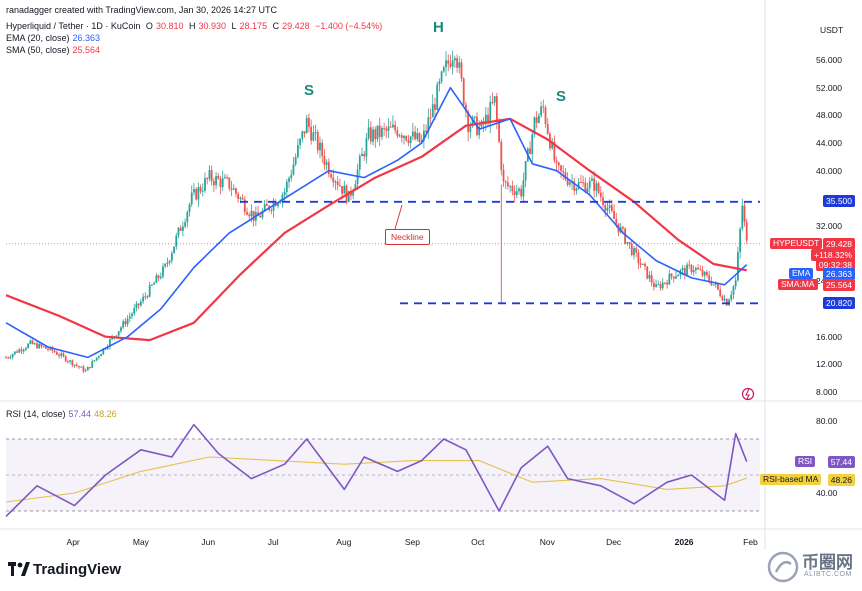  Describe the element at coordinates (791, 479) in the screenshot. I see `rsi-ma-tag: RSI-based MA` at that location.